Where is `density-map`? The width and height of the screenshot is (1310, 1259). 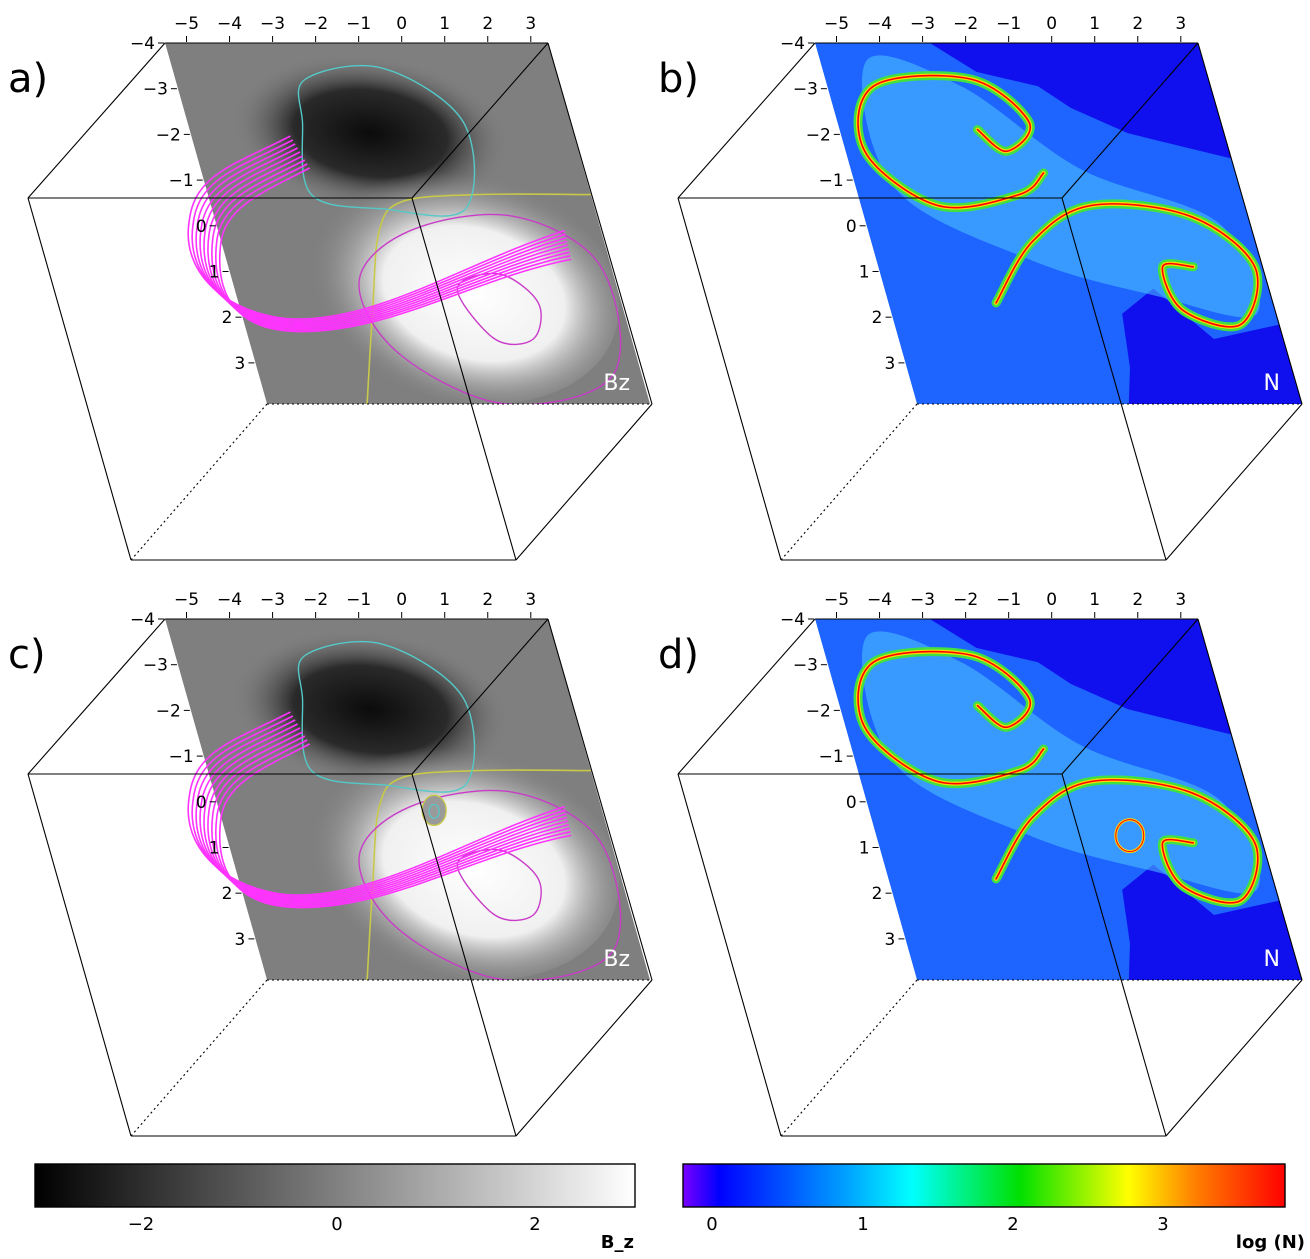 density-map is located at coordinates (1058, 223).